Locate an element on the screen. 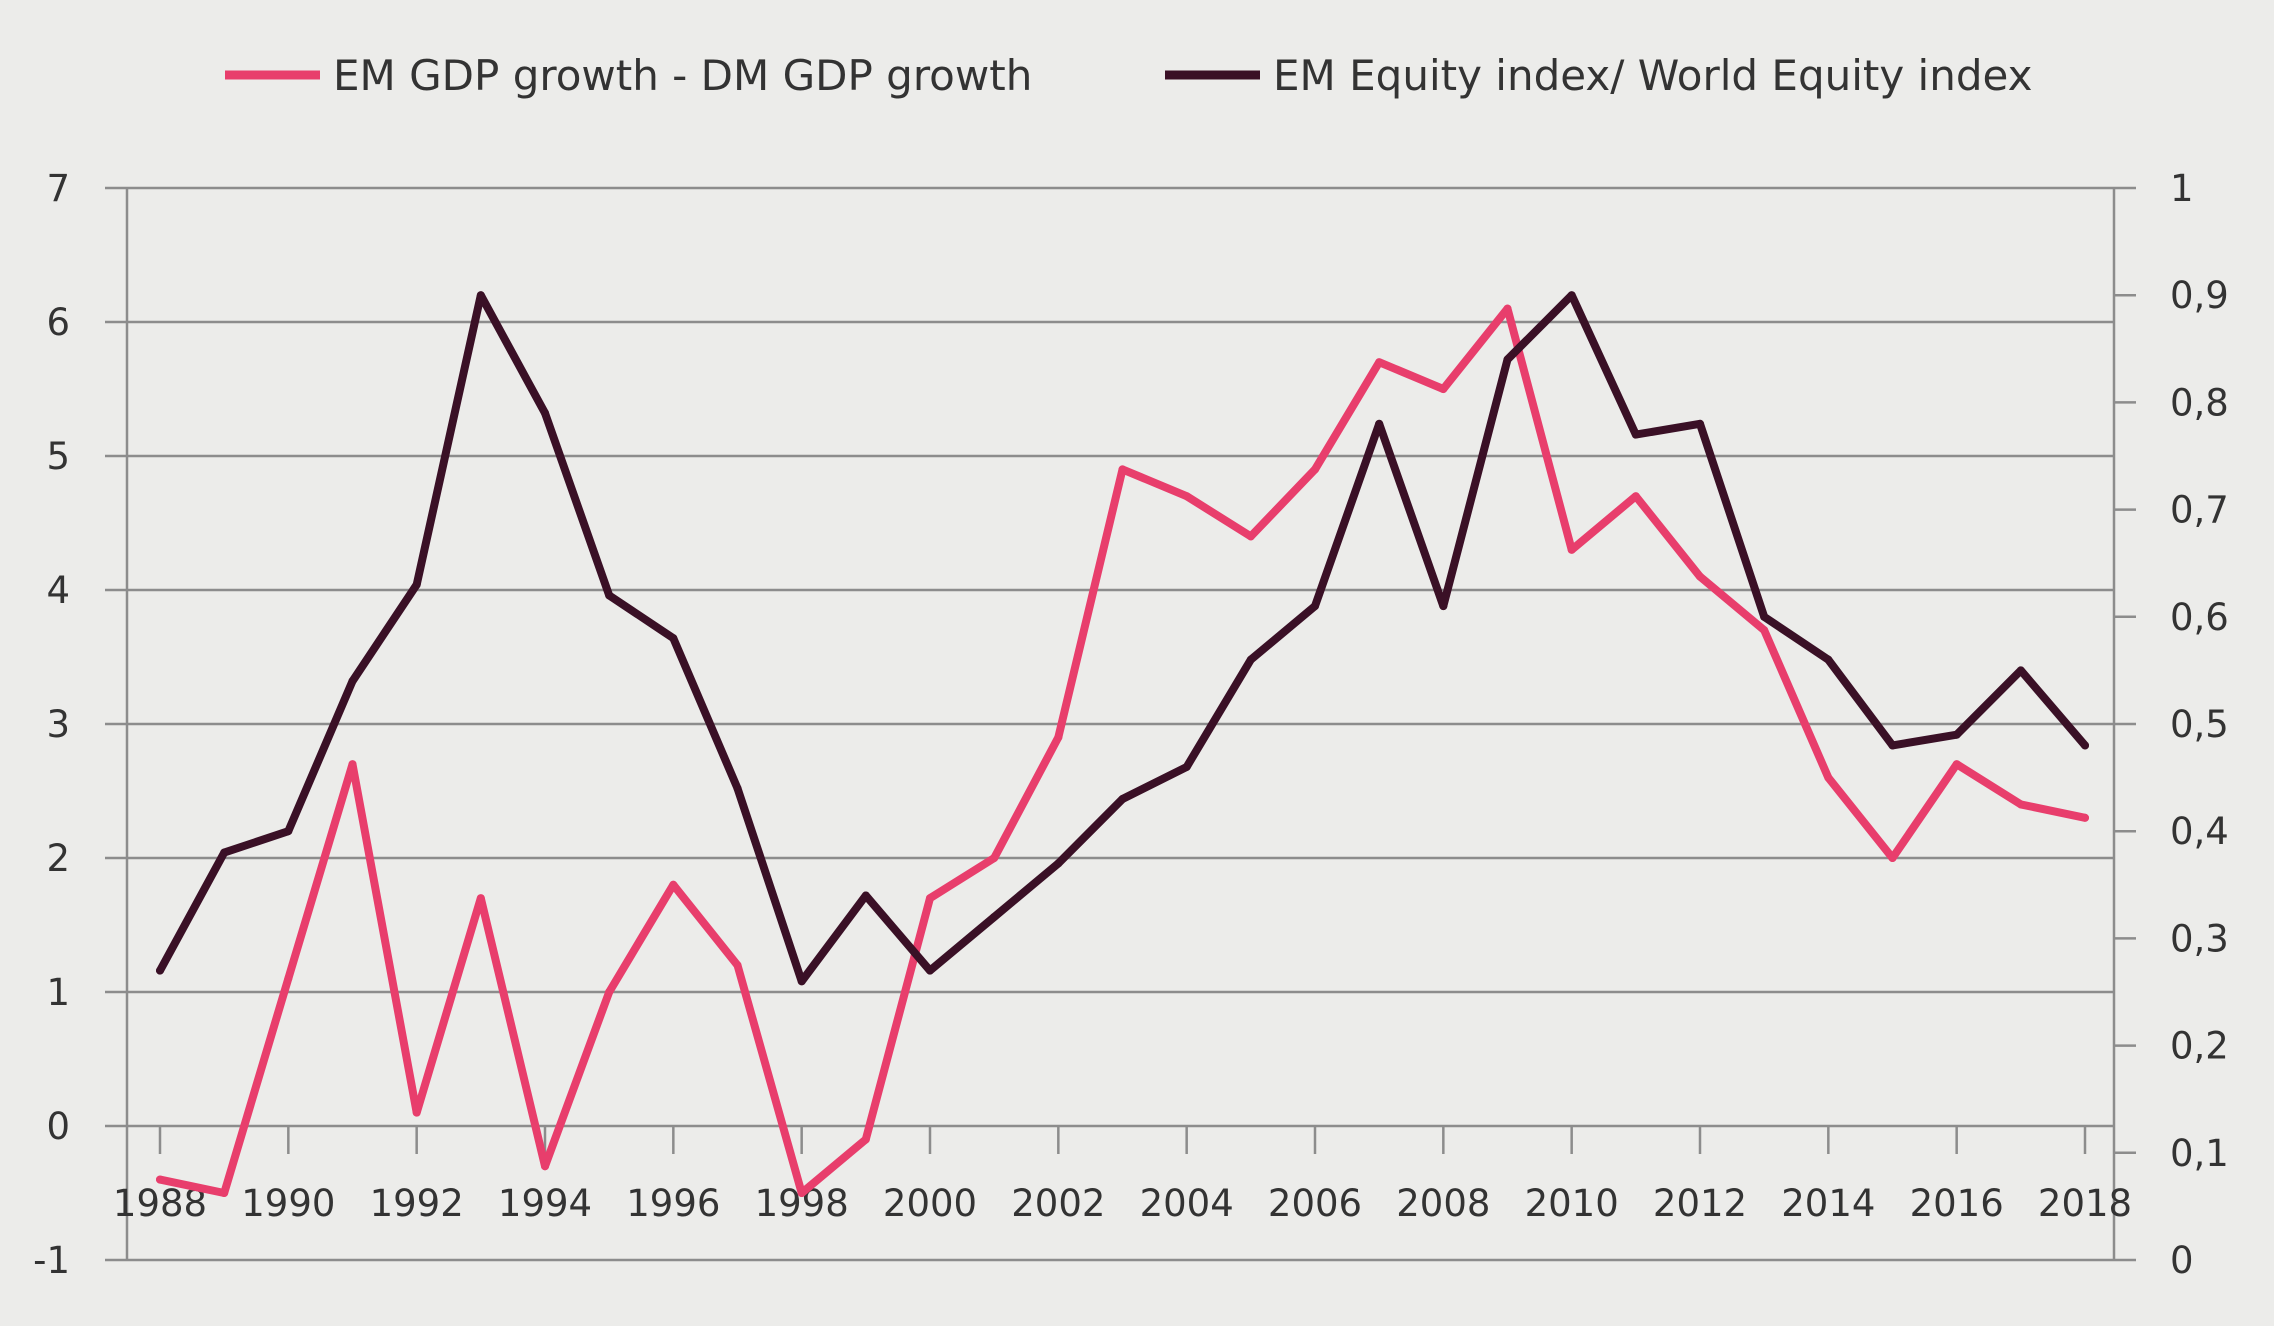 This screenshot has width=2274, height=1326. left-axis-tick-label: 0 is located at coordinates (58, 1126).